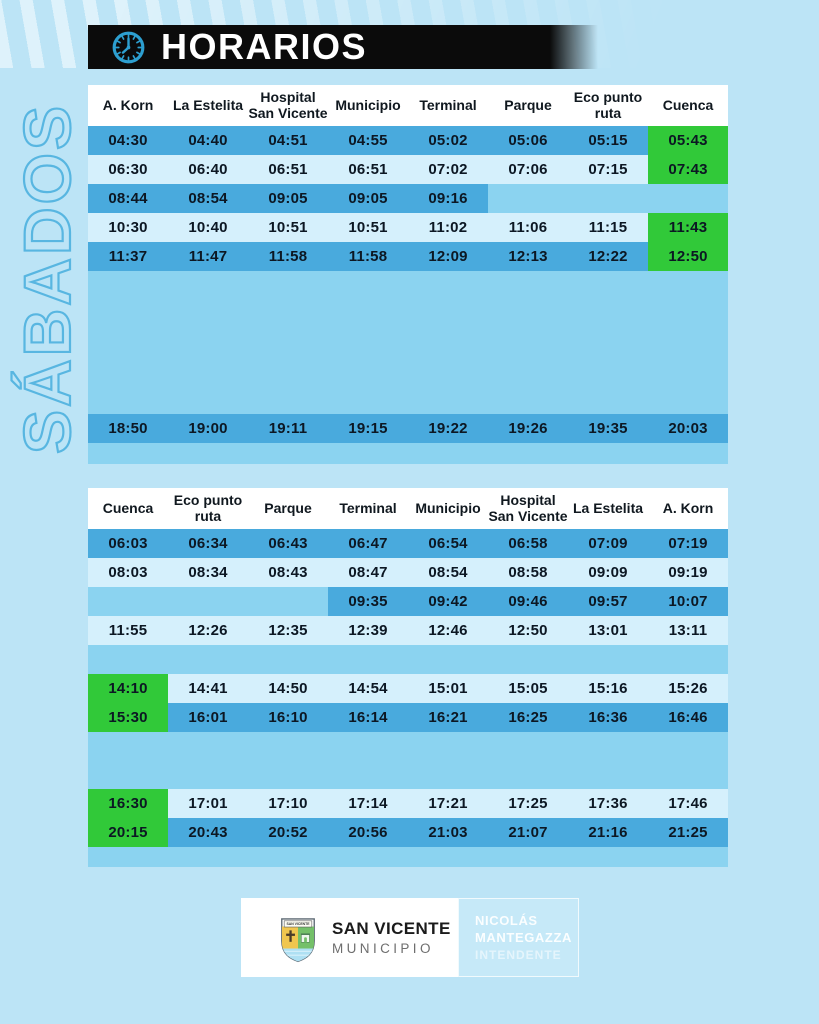 This screenshot has width=819, height=1024. I want to click on time-cell: 11:43, so click(688, 227).